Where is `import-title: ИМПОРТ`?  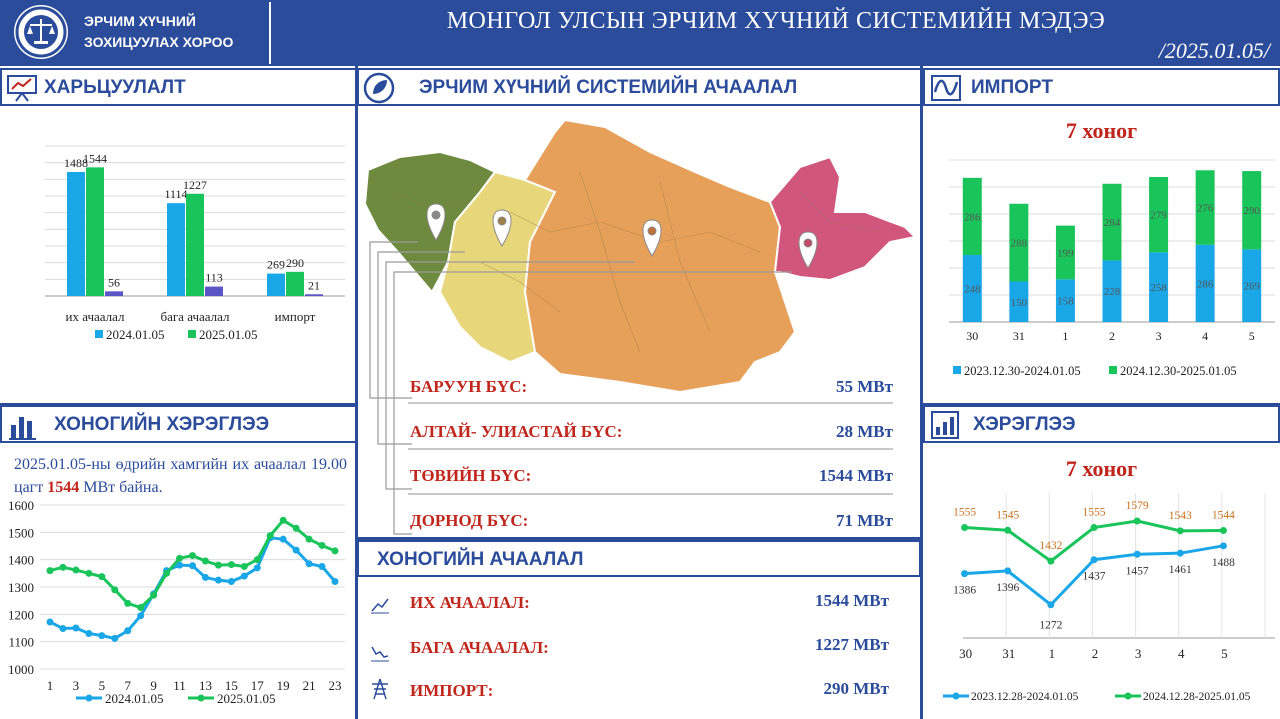
import-title: ИМПОРТ is located at coordinates (1012, 87).